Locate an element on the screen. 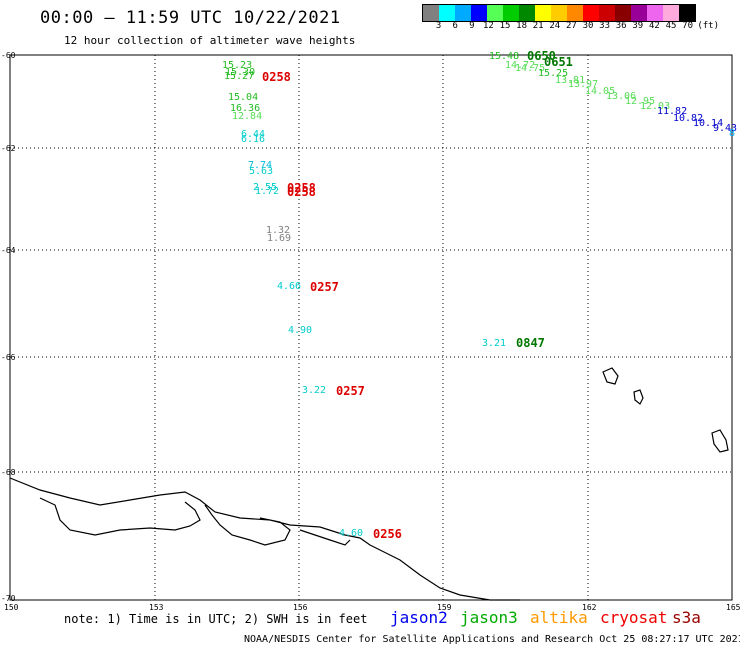 The height and width of the screenshot is (650, 740). wave-height-value: 4.60 is located at coordinates (351, 533).